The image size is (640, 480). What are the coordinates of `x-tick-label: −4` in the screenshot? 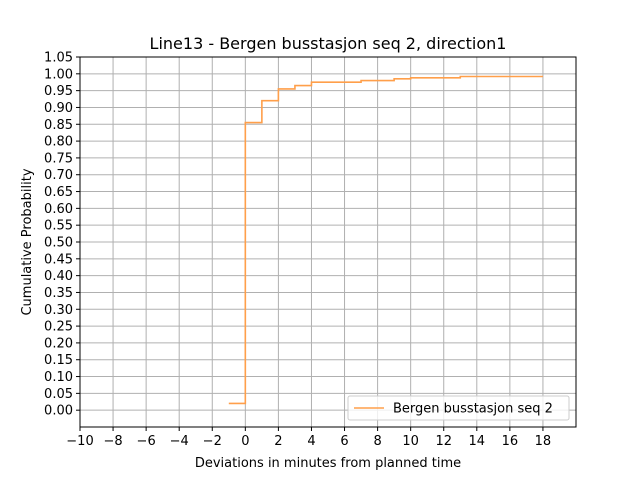 It's located at (179, 441).